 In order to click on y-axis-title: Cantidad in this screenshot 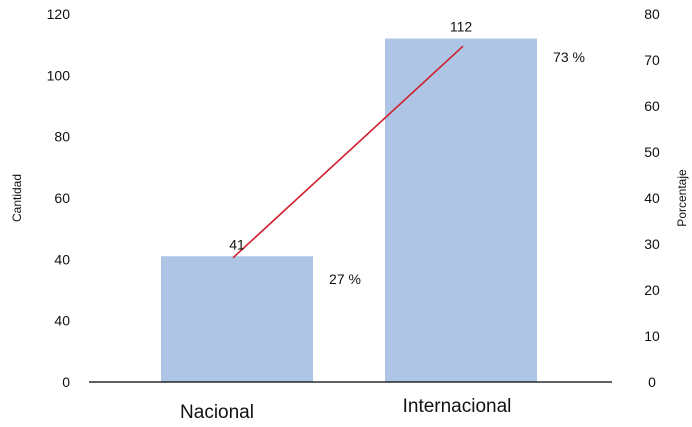, I will do `click(17, 198)`.